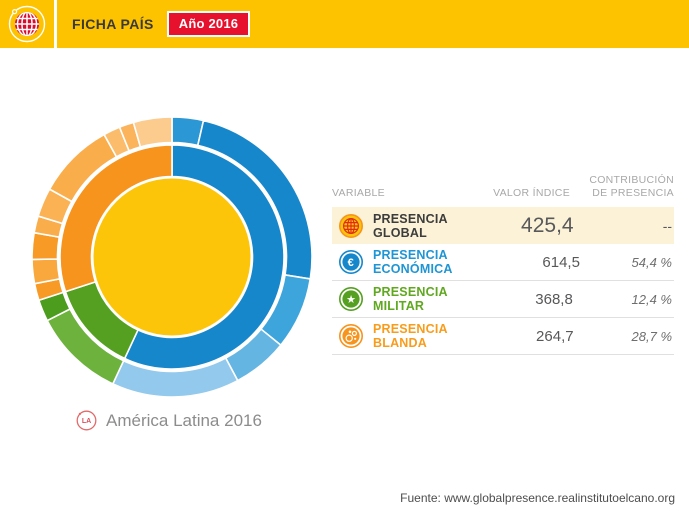  What do you see at coordinates (503, 226) in the screenshot?
I see `table-row-global: PRESENCIA GLOBAL 425,4 --` at bounding box center [503, 226].